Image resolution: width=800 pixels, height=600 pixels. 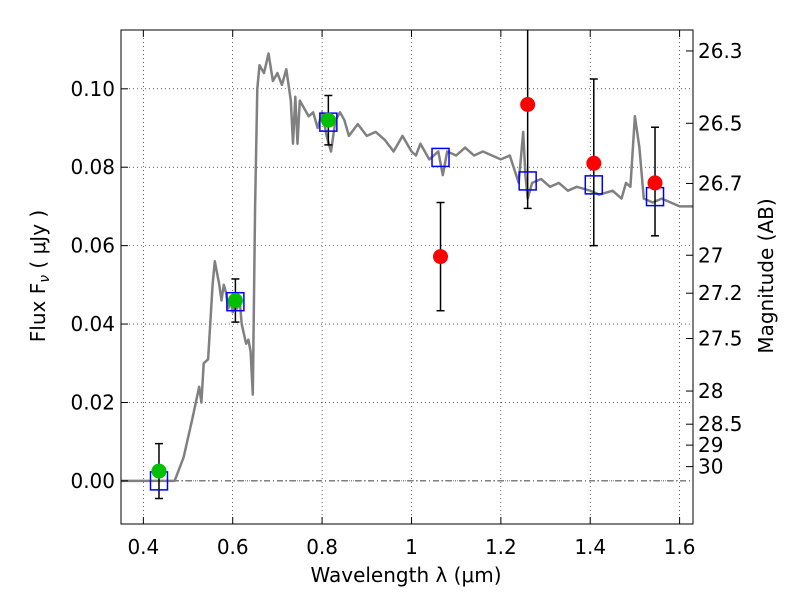 What do you see at coordinates (720, 339) in the screenshot?
I see `magnitude-tick-label: 27.5` at bounding box center [720, 339].